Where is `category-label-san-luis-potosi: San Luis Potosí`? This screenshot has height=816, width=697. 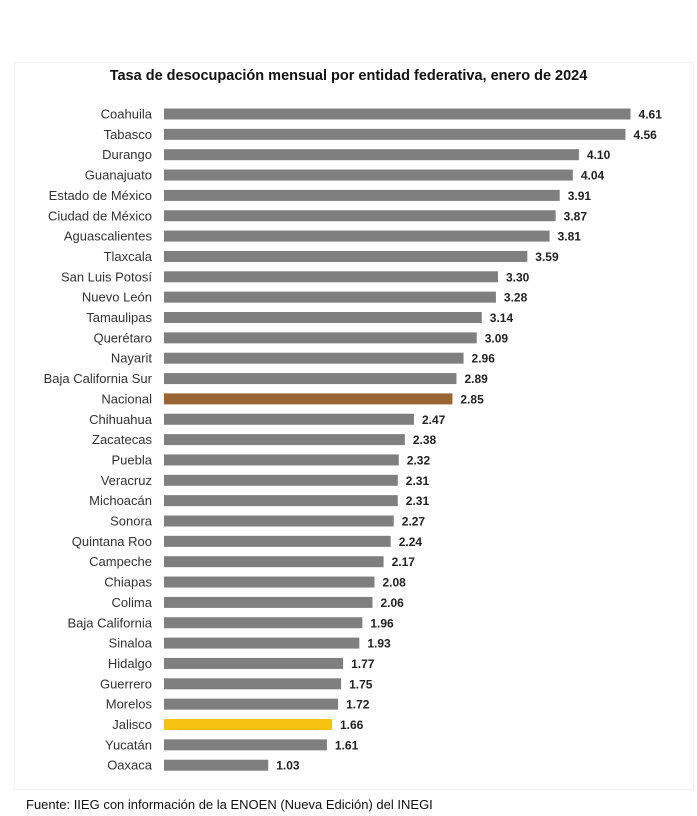 category-label-san-luis-potosi: San Luis Potosí is located at coordinates (106, 276).